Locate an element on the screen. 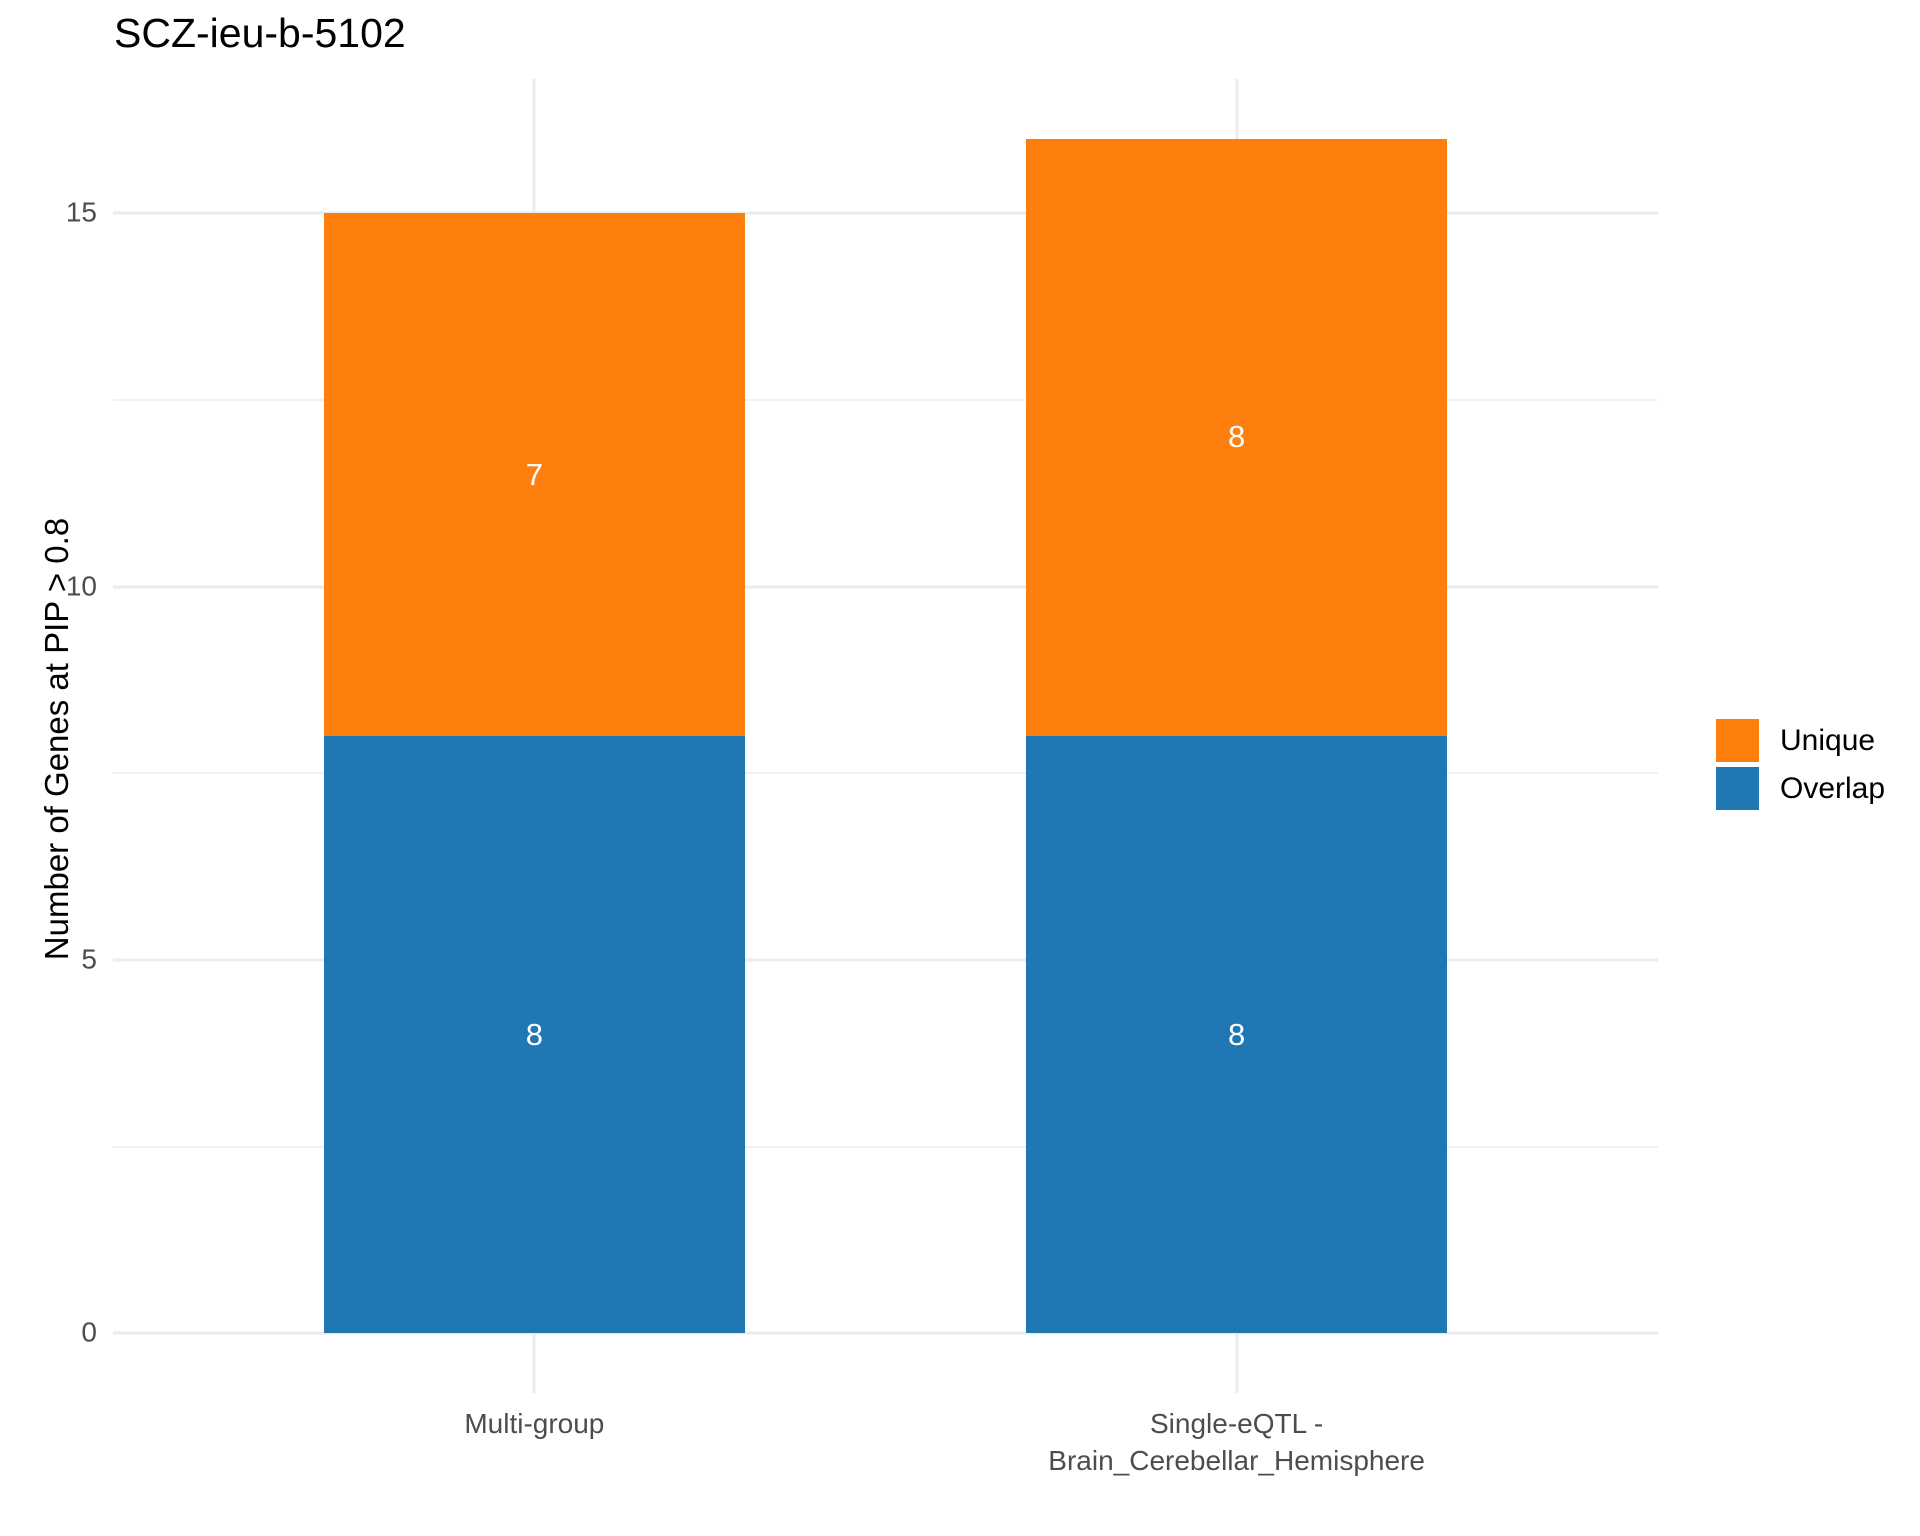 This screenshot has height=1536, width=1920. y-tick-label: 10 is located at coordinates (81, 586).